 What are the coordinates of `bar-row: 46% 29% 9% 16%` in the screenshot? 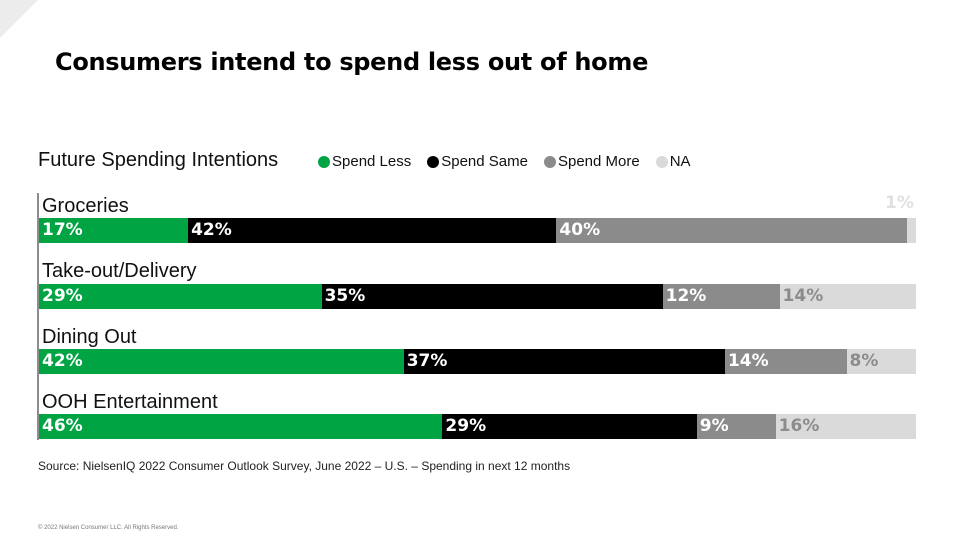 It's located at (477, 426).